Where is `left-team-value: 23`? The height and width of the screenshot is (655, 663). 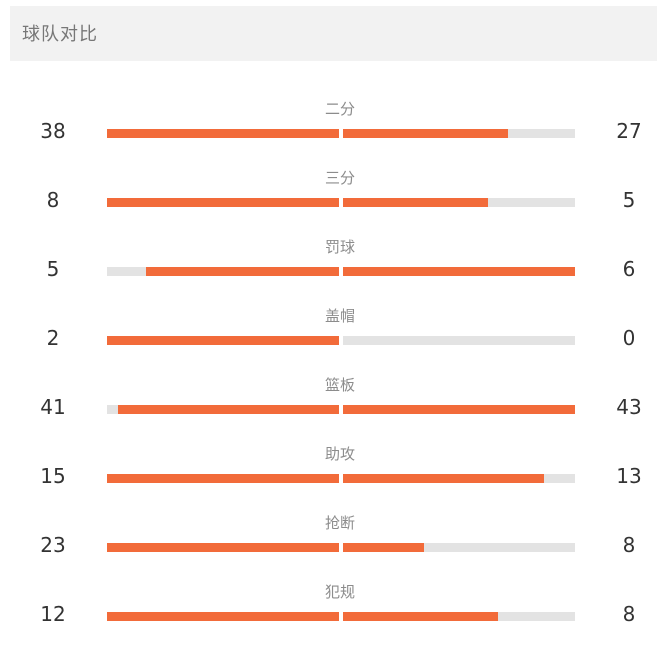
left-team-value: 23 is located at coordinates (53, 545).